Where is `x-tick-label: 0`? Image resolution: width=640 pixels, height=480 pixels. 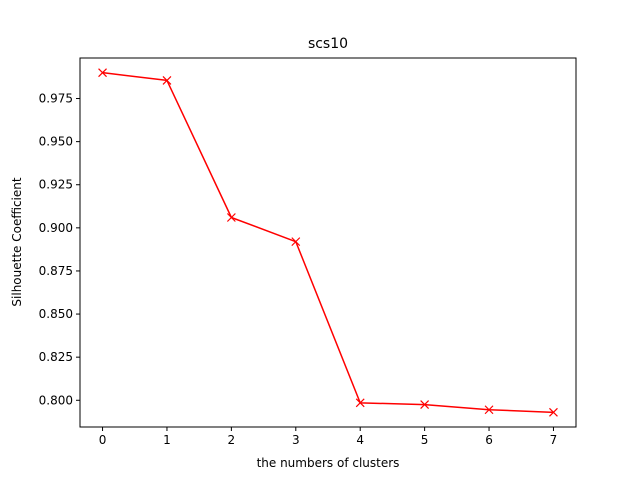 x-tick-label: 0 is located at coordinates (103, 440).